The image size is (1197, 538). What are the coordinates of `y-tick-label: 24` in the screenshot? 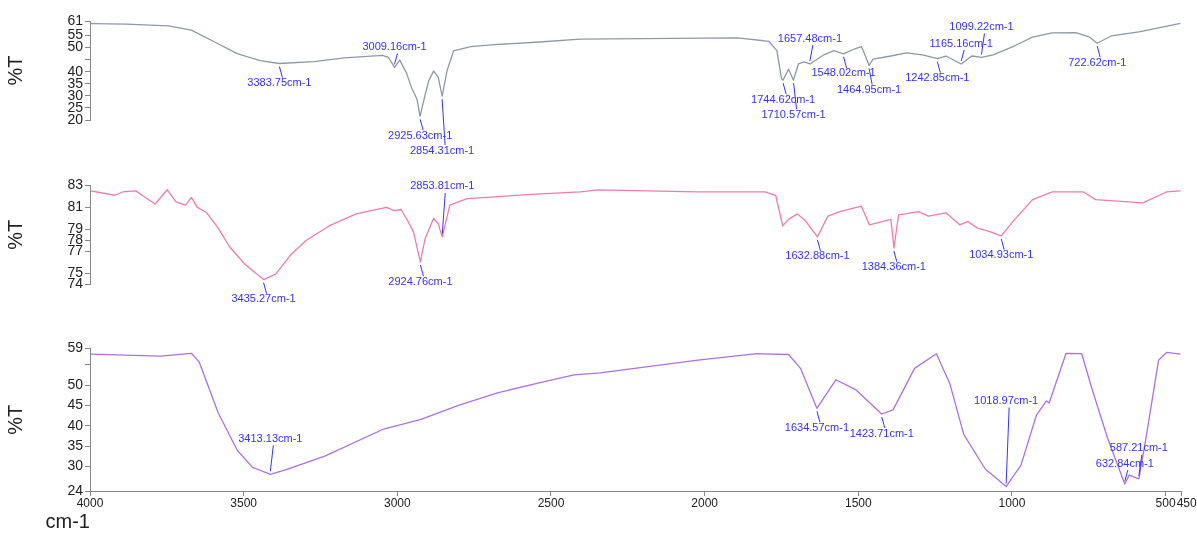 It's located at (75, 489).